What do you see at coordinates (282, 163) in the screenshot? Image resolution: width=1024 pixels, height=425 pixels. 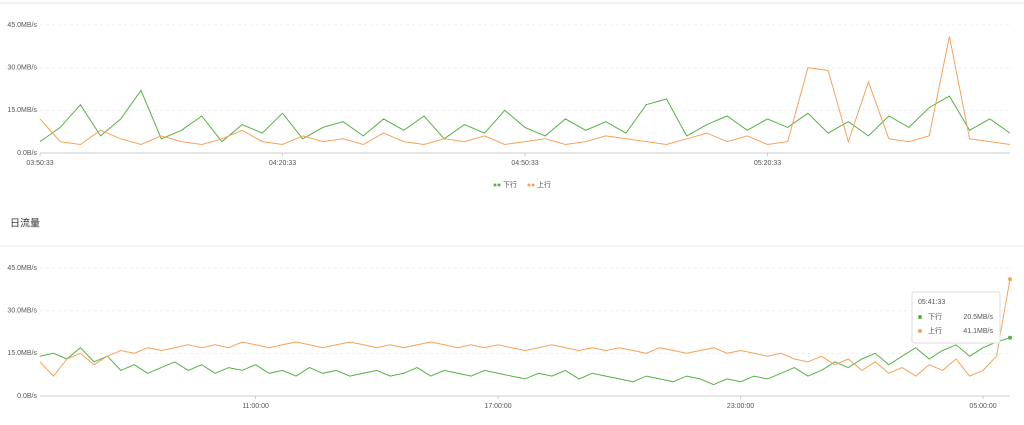 I see `x-tick-label: 04:20:33` at bounding box center [282, 163].